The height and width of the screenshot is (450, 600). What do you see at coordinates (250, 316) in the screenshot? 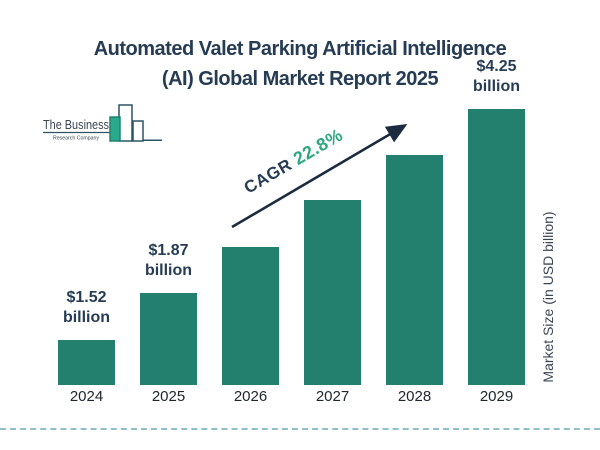
I see `bar-2026` at bounding box center [250, 316].